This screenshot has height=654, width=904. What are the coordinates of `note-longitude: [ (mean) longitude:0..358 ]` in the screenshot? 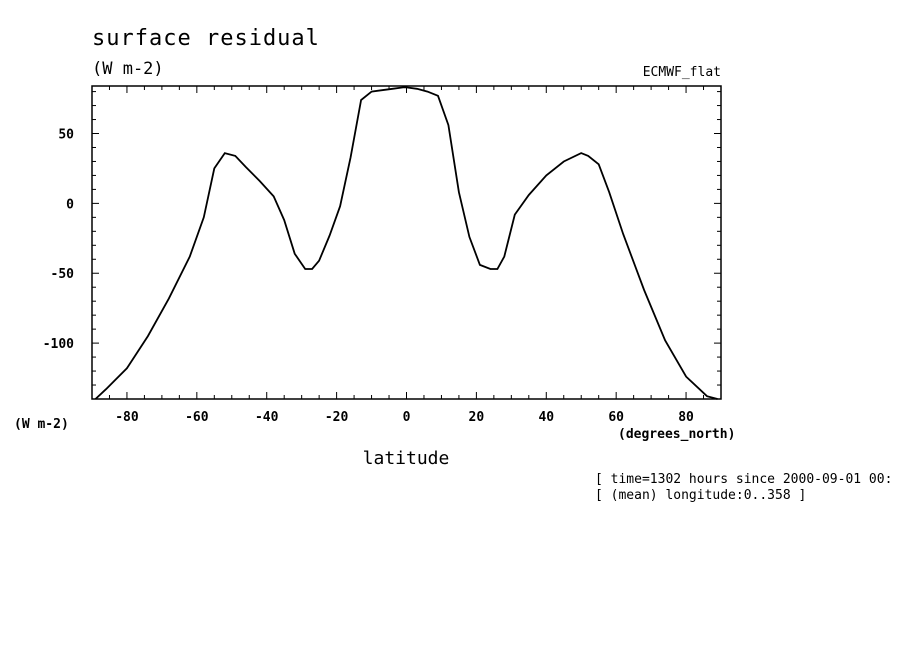 It's located at (700, 495).